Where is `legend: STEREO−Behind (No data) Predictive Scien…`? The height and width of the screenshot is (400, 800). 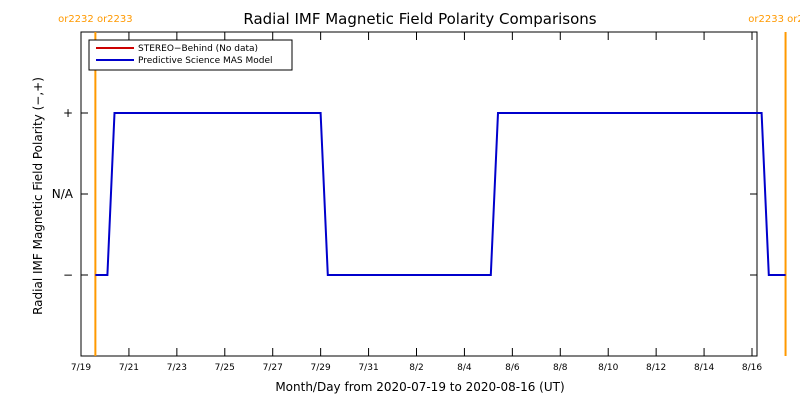
legend: STEREO−Behind (No data) Predictive Scien… is located at coordinates (190, 55).